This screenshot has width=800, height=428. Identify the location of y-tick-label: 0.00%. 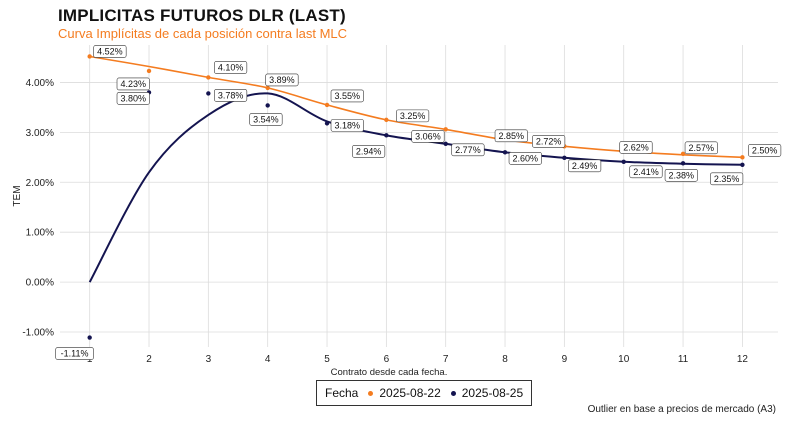
(40, 283).